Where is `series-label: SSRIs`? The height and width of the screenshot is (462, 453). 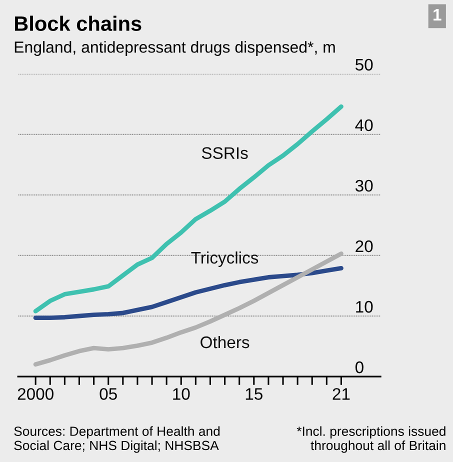
series-label: SSRIs is located at coordinates (225, 153).